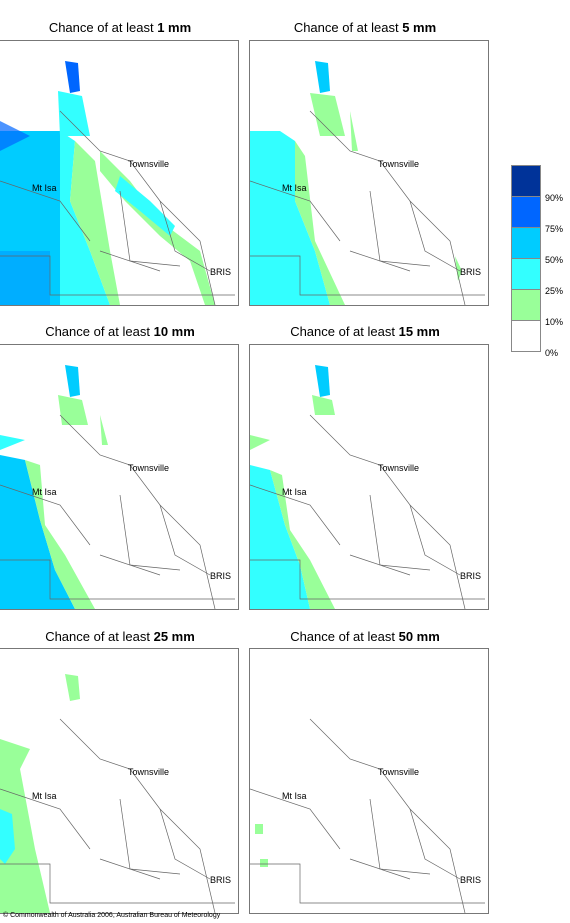  I want to click on legend-label: 50%, so click(554, 260).